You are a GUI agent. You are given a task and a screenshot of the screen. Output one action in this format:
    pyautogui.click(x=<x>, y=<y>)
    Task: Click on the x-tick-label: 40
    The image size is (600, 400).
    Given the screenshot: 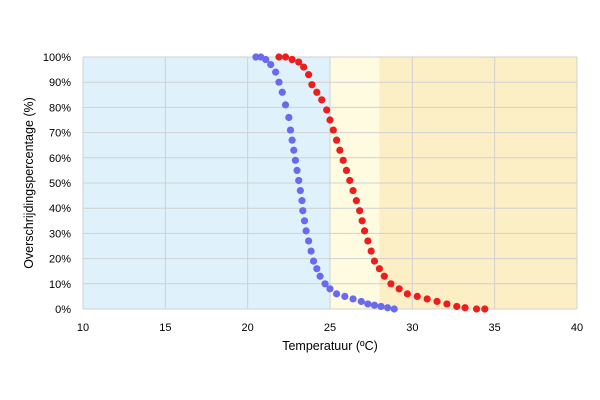 What is the action you would take?
    pyautogui.click(x=577, y=328)
    